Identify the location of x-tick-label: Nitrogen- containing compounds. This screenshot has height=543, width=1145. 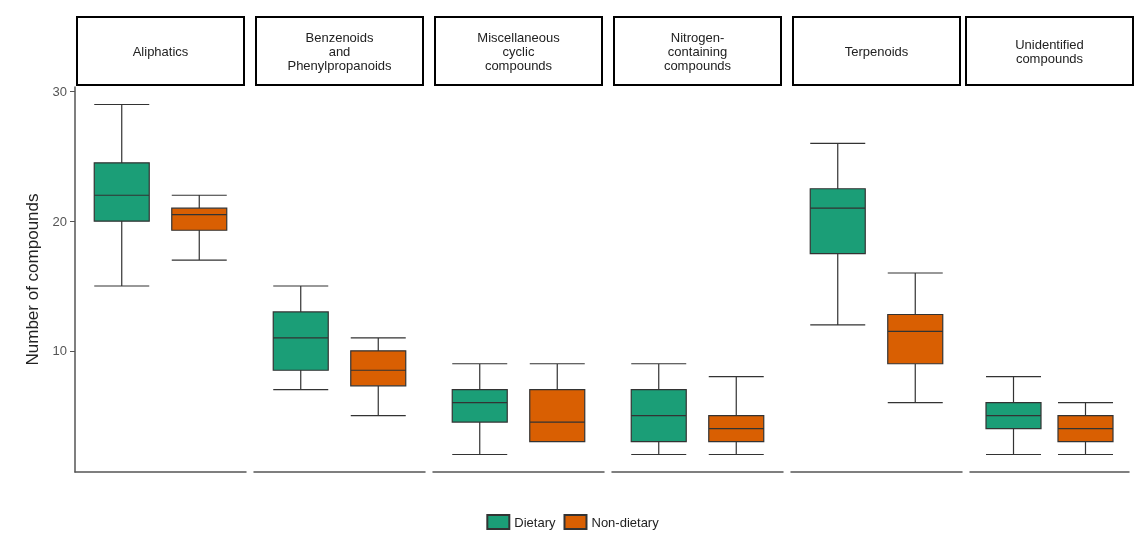
(697, 51).